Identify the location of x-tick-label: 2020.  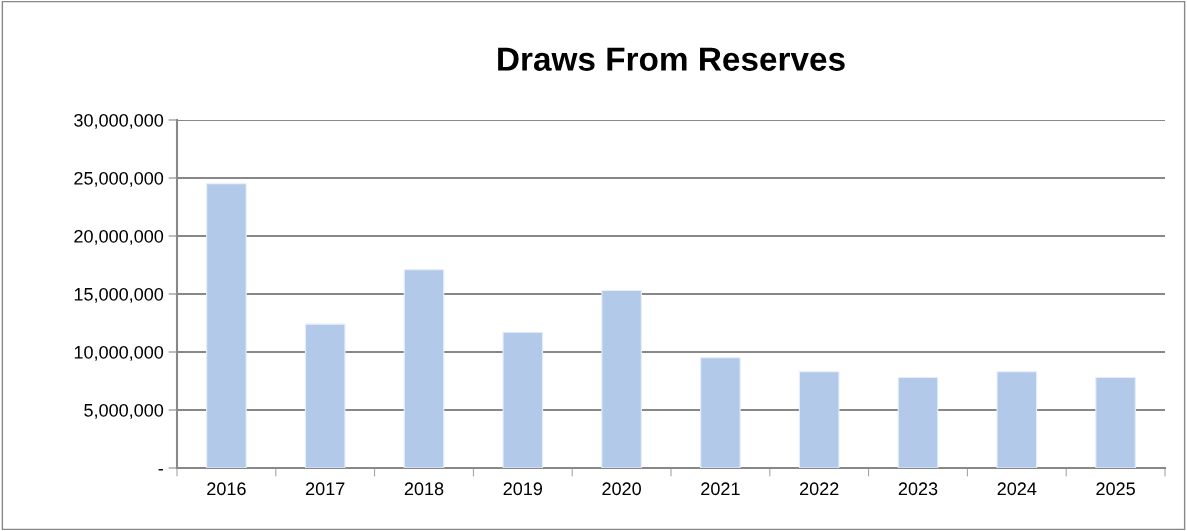
(621, 489).